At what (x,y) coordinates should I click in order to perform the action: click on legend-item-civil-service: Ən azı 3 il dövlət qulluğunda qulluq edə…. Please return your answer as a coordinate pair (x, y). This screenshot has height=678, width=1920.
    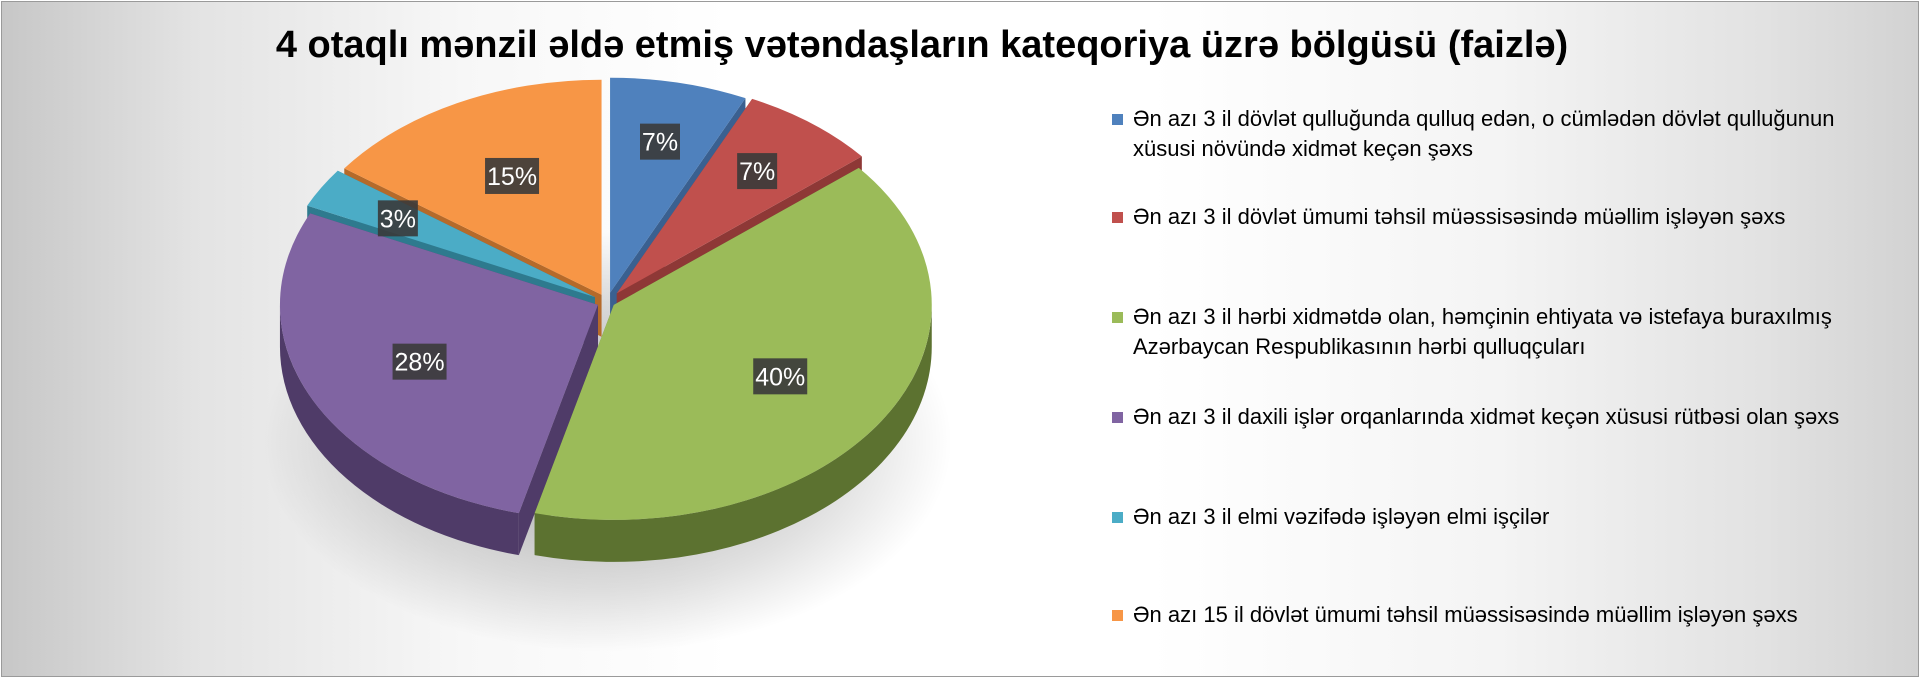
    Looking at the image, I should click on (1507, 134).